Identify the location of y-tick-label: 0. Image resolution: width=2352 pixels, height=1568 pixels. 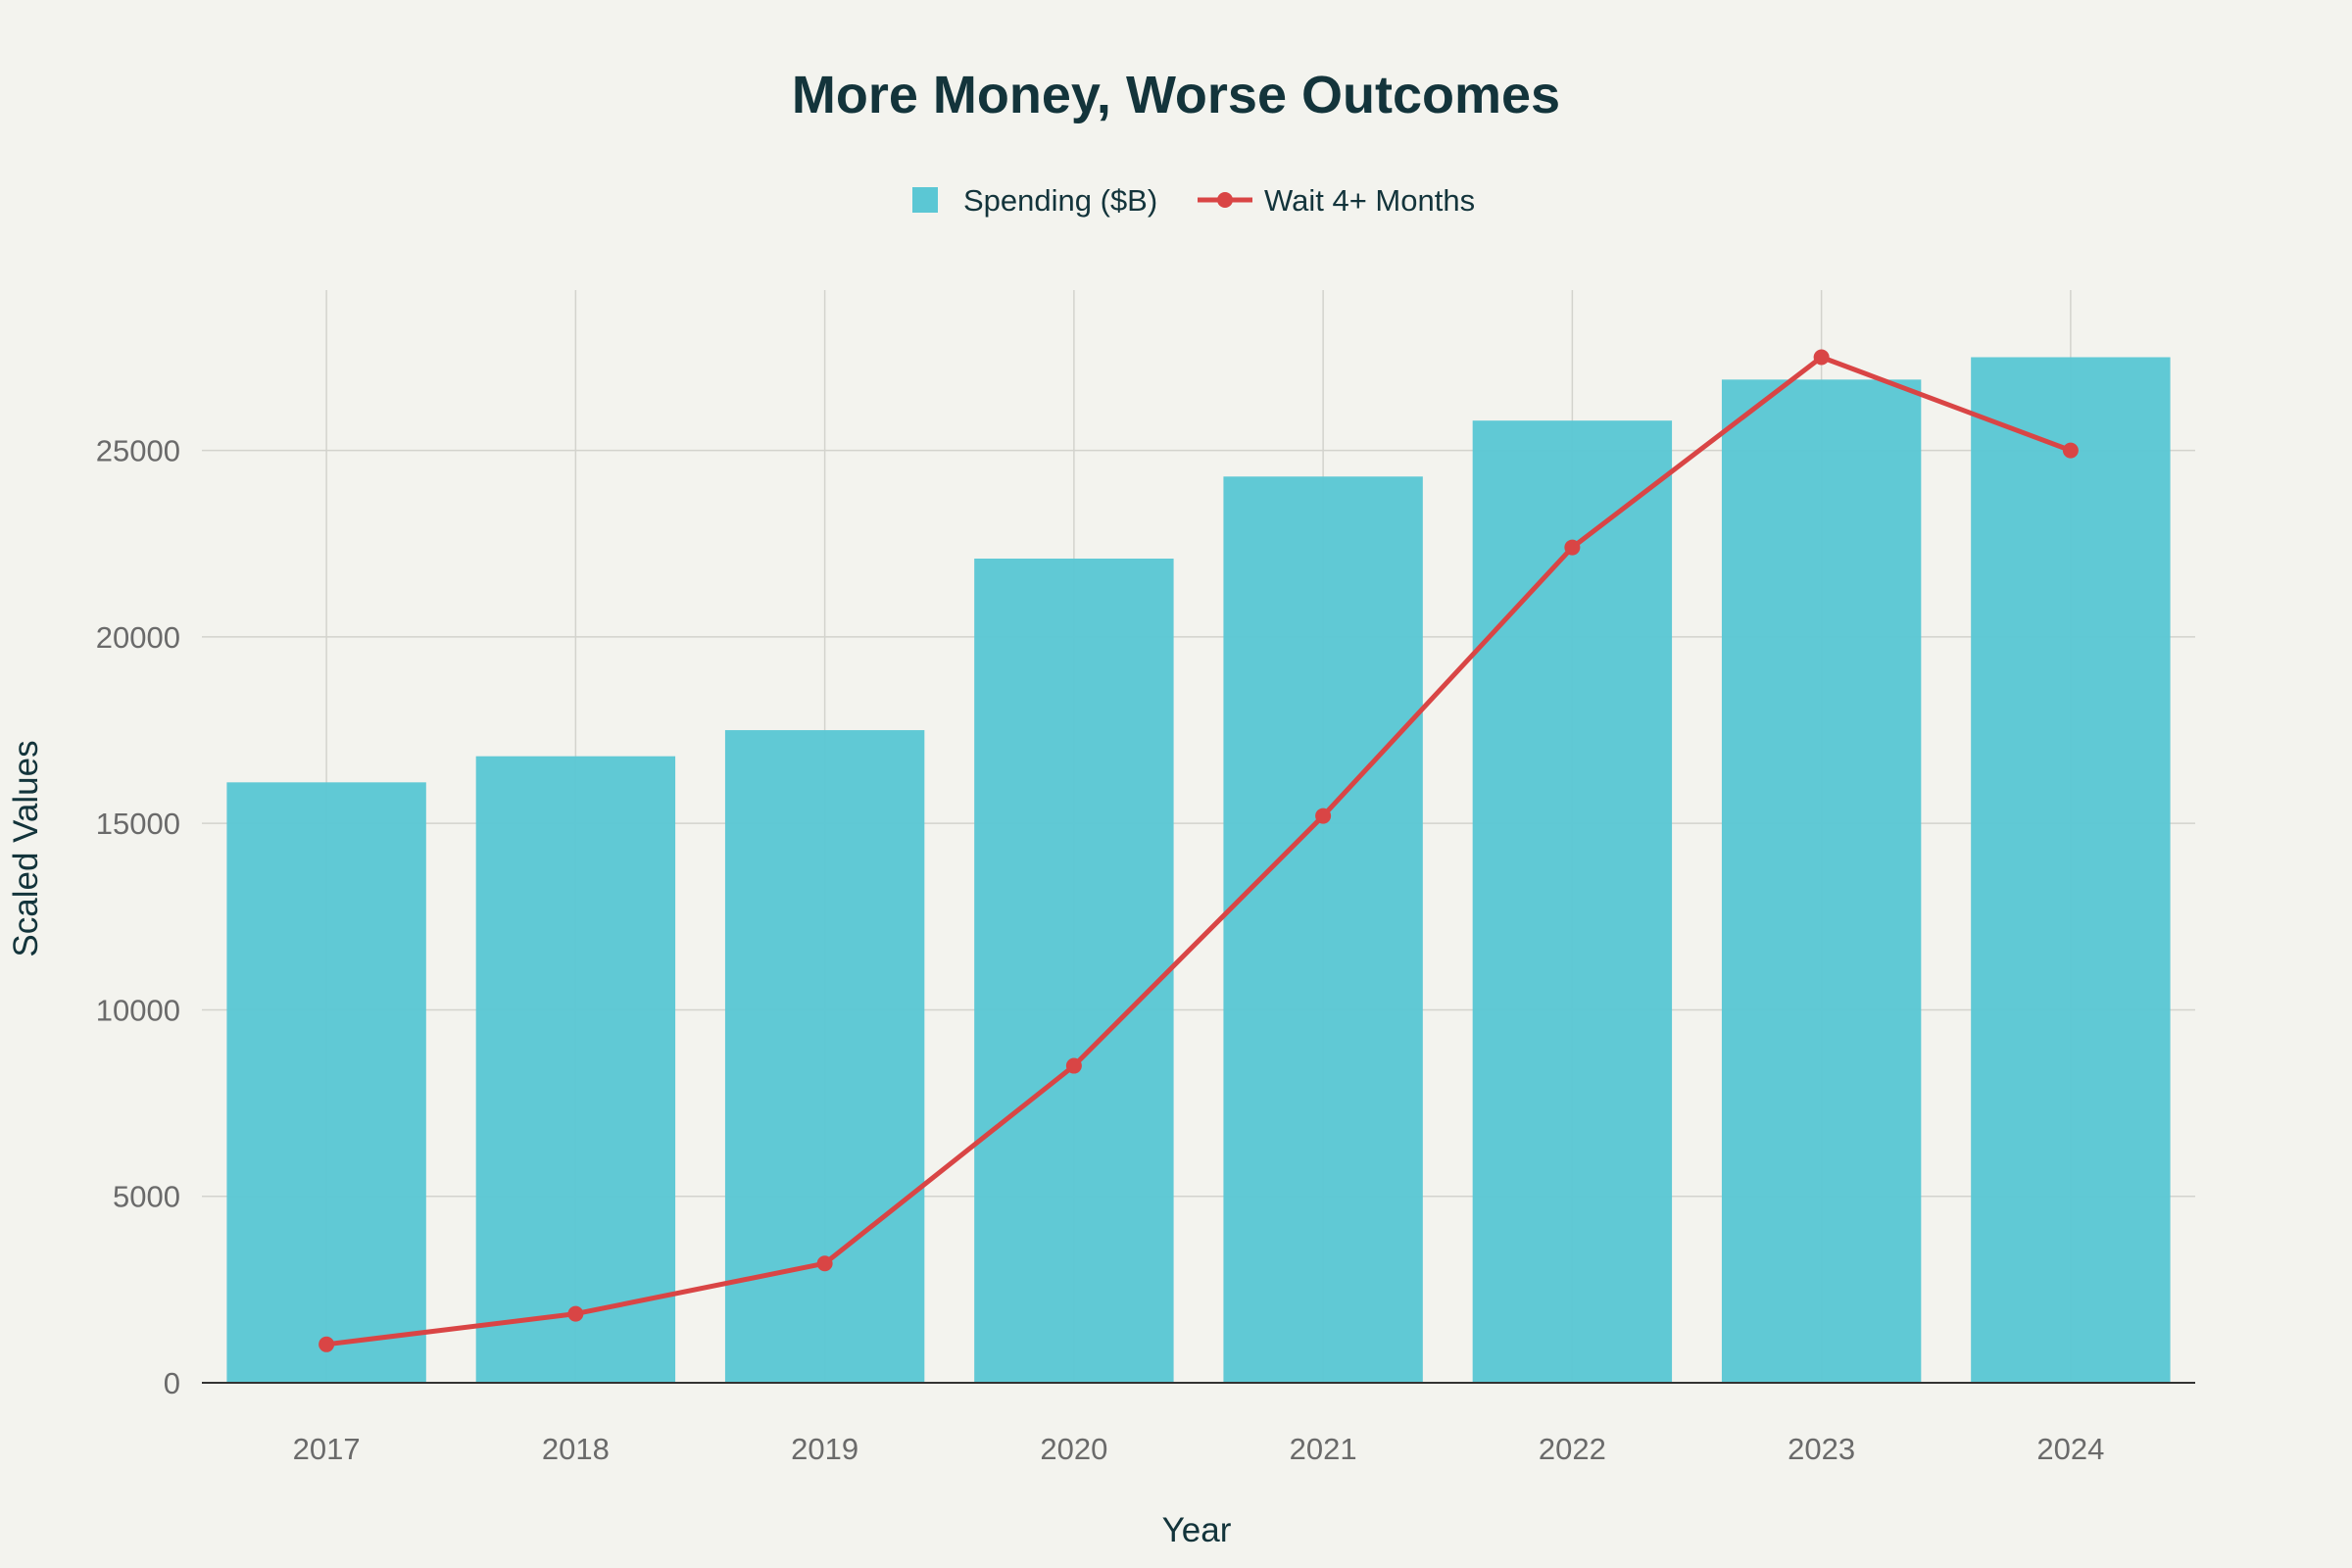
(172, 1383).